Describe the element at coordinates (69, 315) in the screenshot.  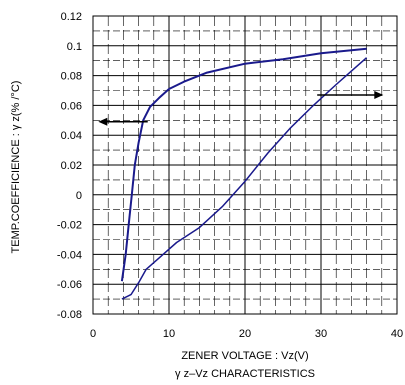
I see `y-tick-label: -0.08` at that location.